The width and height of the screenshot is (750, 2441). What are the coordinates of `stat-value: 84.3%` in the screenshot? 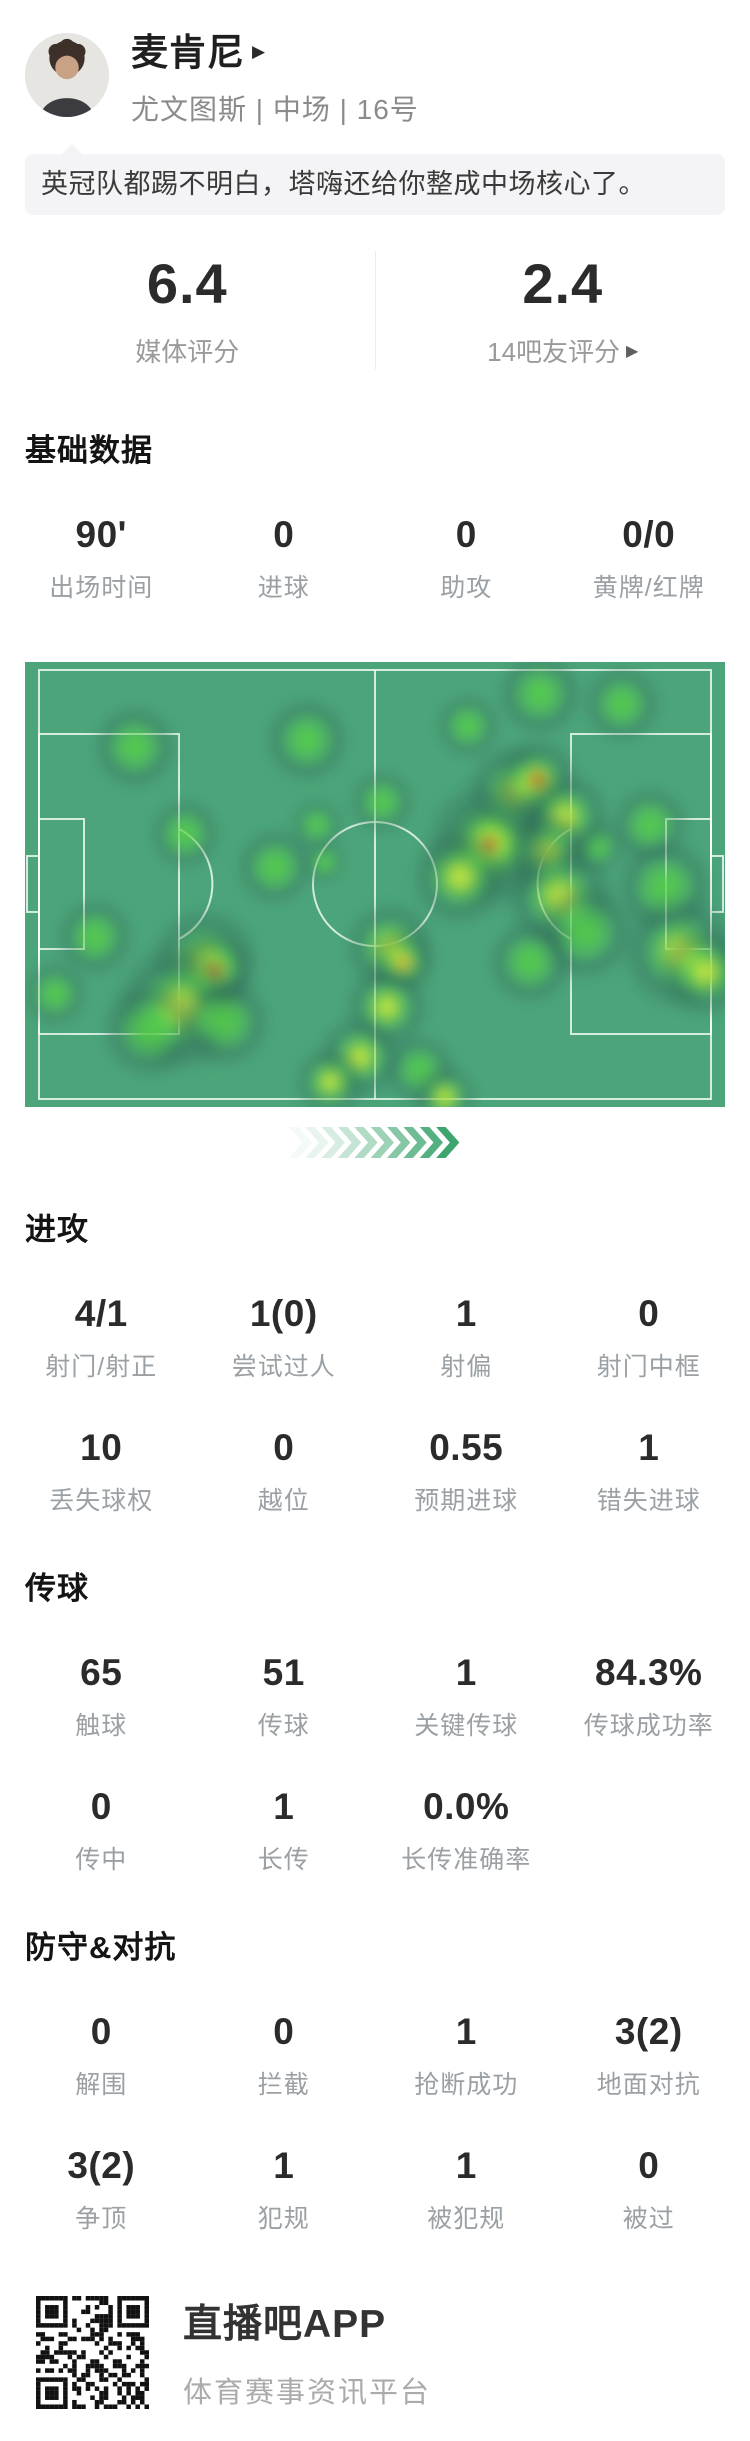 It's located at (649, 1673).